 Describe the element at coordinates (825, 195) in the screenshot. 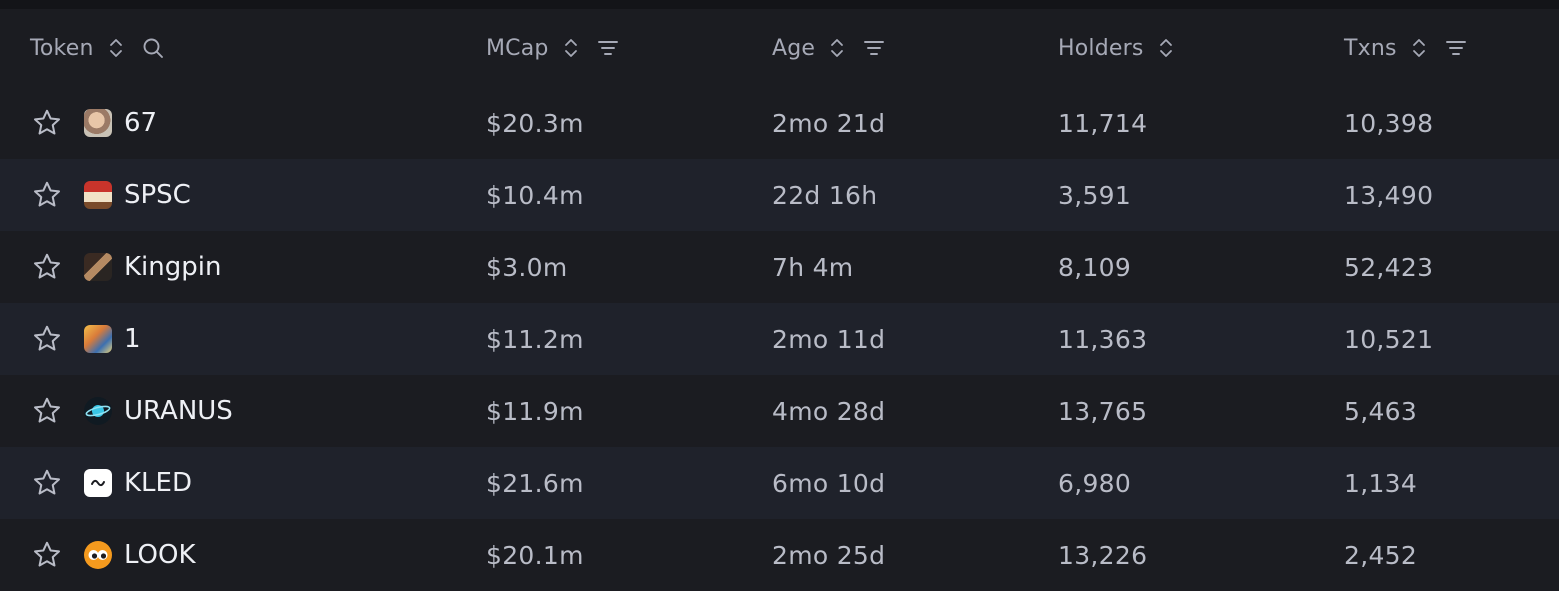

I see `age-value: 22d 16h` at that location.